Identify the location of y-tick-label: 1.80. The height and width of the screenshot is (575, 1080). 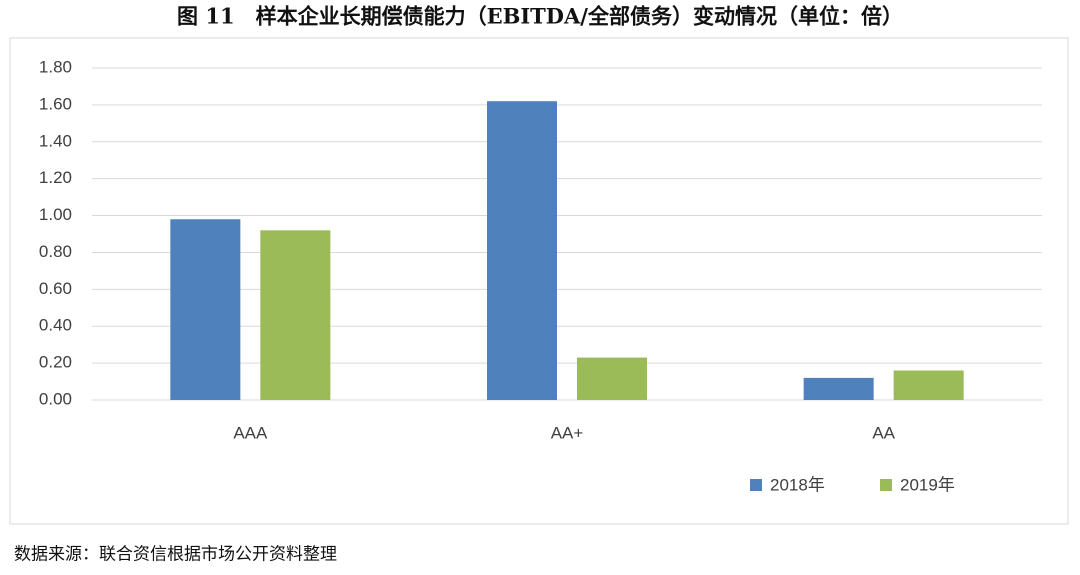
(55, 66).